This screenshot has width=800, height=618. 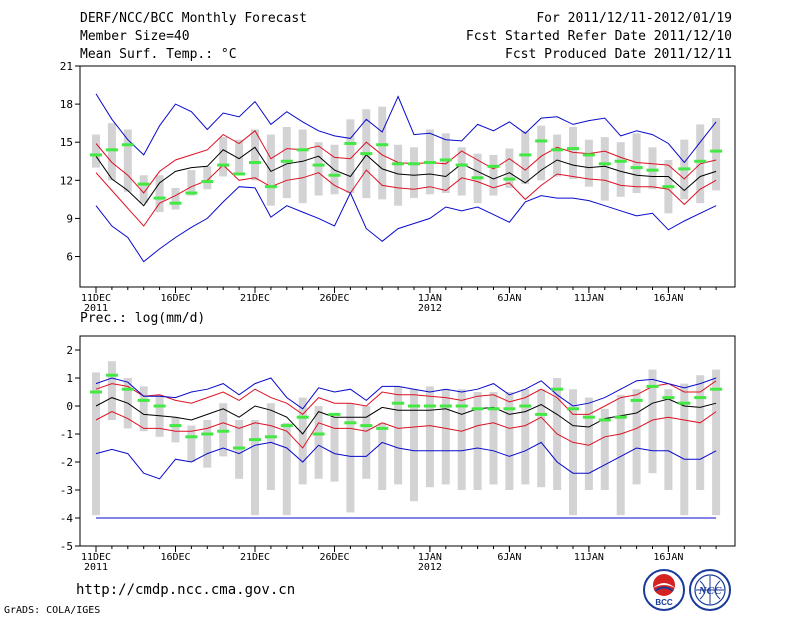 What do you see at coordinates (186, 590) in the screenshot?
I see `source-url: http://cmdp.ncc.cma.gov.cn` at bounding box center [186, 590].